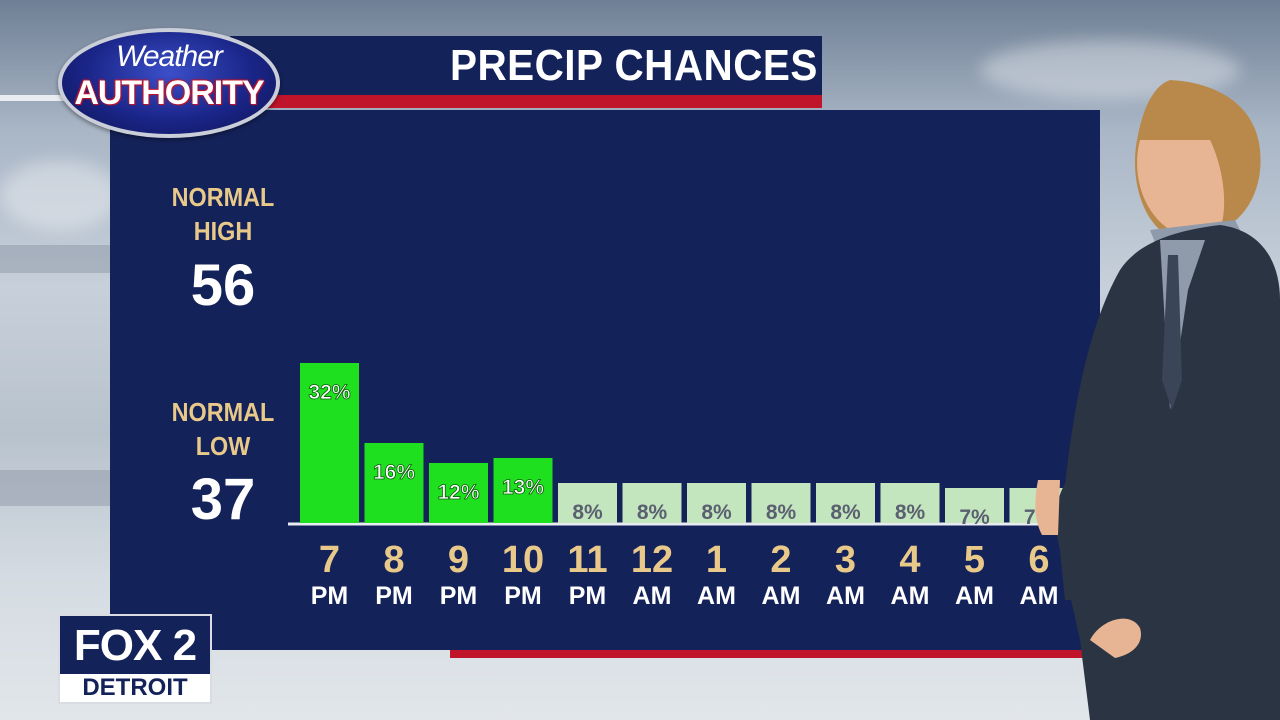  I want to click on x-tick-hour: 3, so click(845, 560).